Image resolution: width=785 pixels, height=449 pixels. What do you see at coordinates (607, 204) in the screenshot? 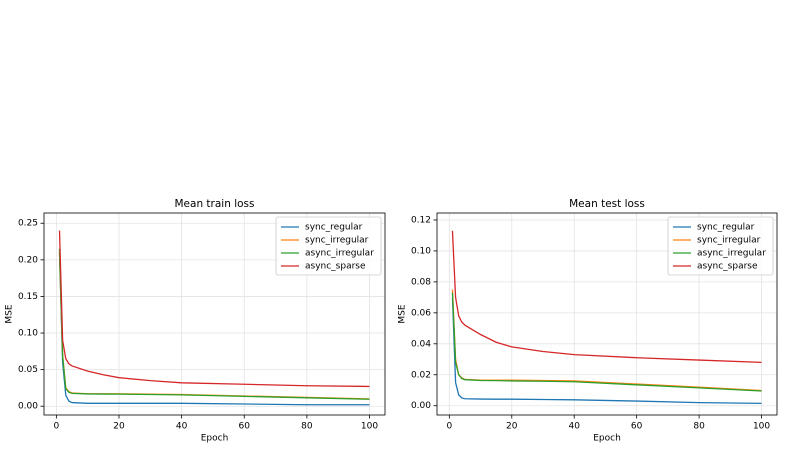
I see `chart-title: Mean test loss` at bounding box center [607, 204].